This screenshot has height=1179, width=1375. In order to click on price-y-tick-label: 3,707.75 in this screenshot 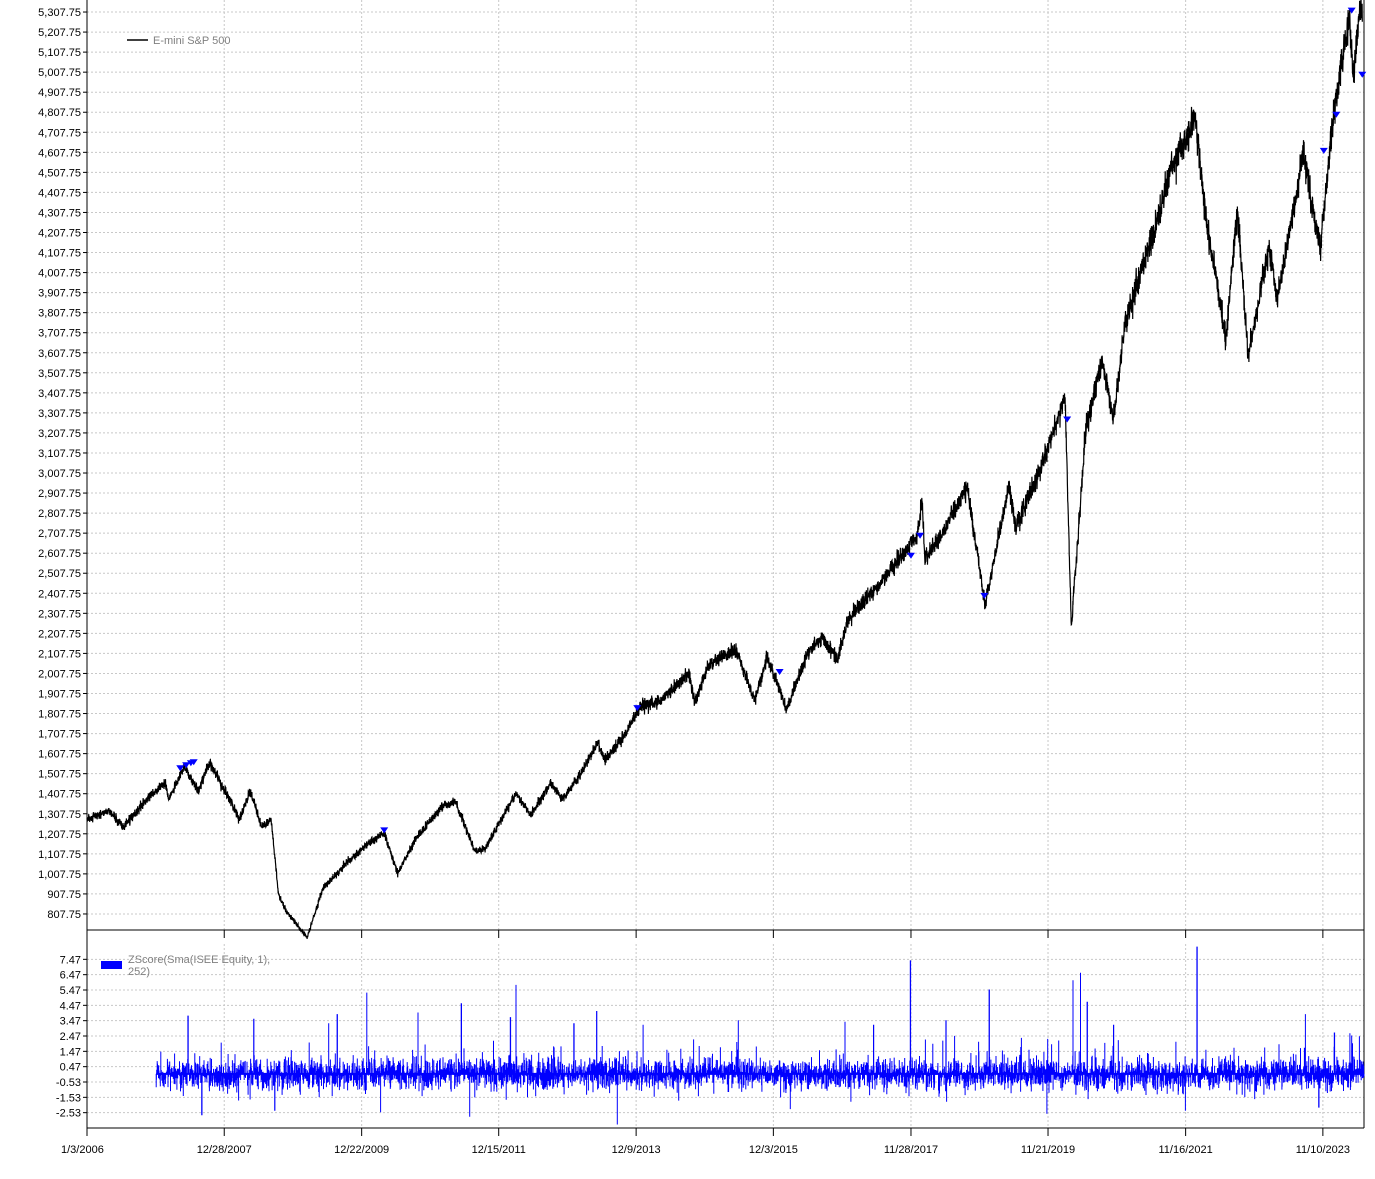, I will do `click(59, 334)`.